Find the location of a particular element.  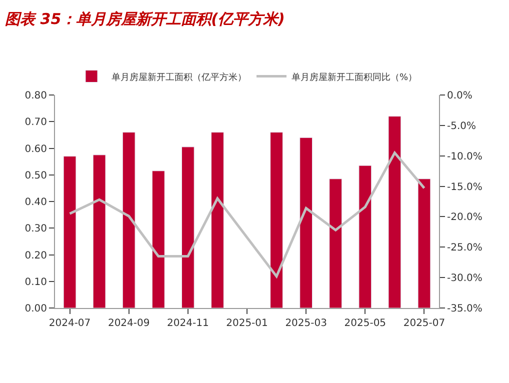

y-tick-label: 0.70 is located at coordinates (35, 122).